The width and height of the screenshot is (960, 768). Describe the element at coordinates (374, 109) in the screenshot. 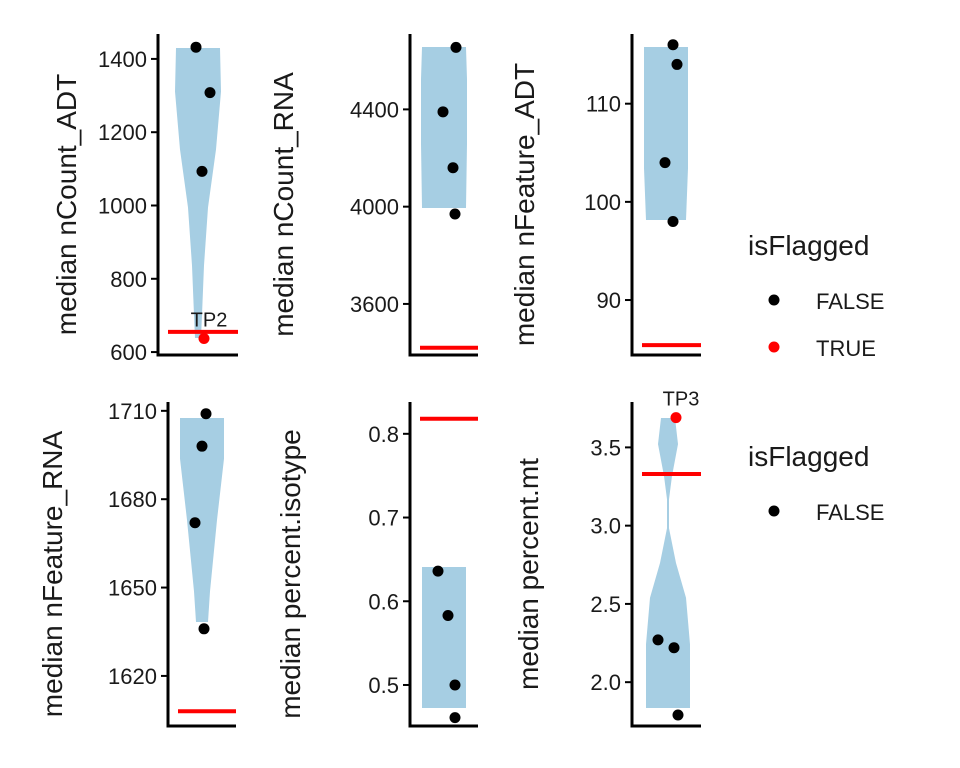

I see `y-tick-label: 4400` at that location.